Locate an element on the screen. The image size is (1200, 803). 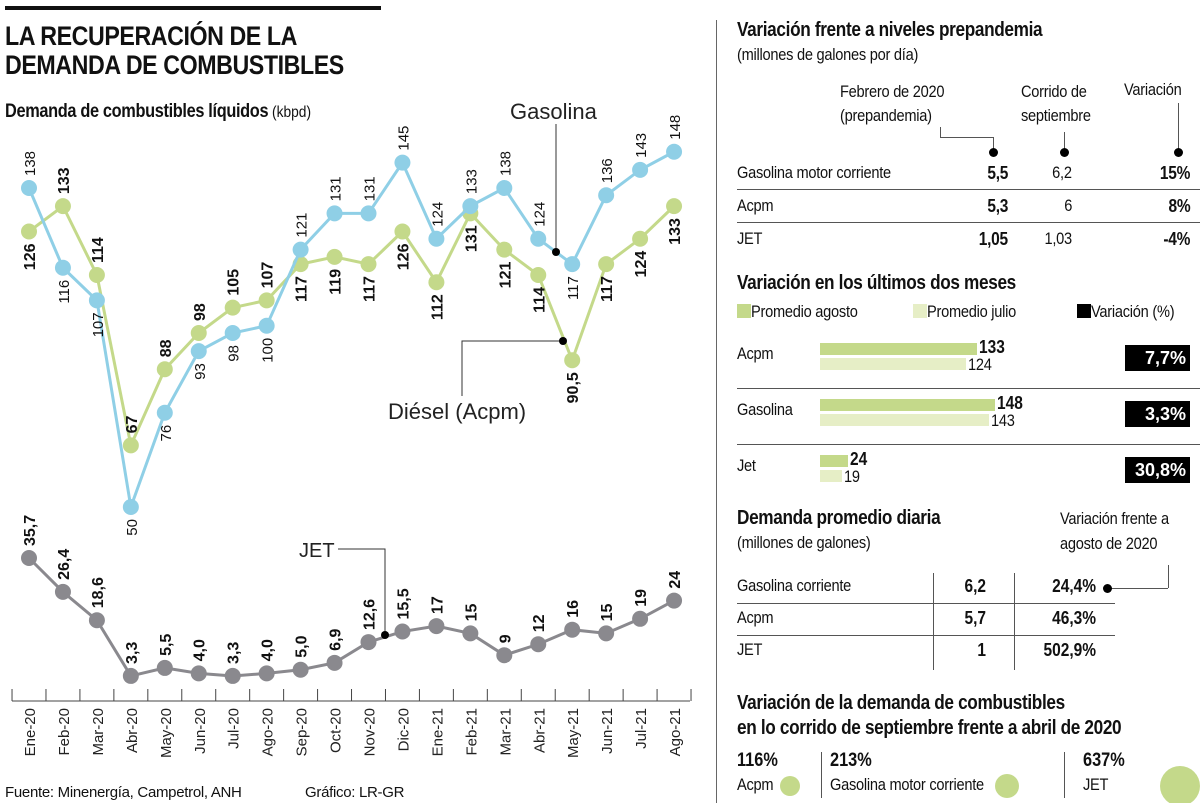
bar-row-label: Jet is located at coordinates (746, 465).